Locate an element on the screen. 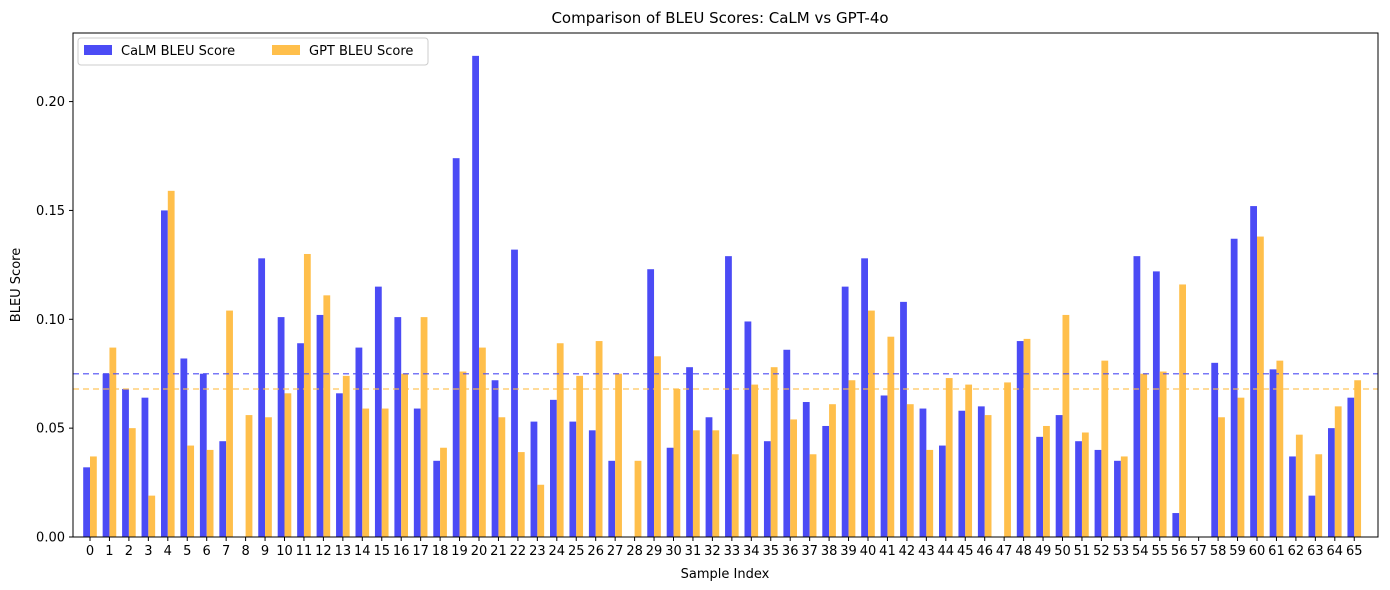 The width and height of the screenshot is (1390, 590). x-tick-label-31: 31 is located at coordinates (693, 551).